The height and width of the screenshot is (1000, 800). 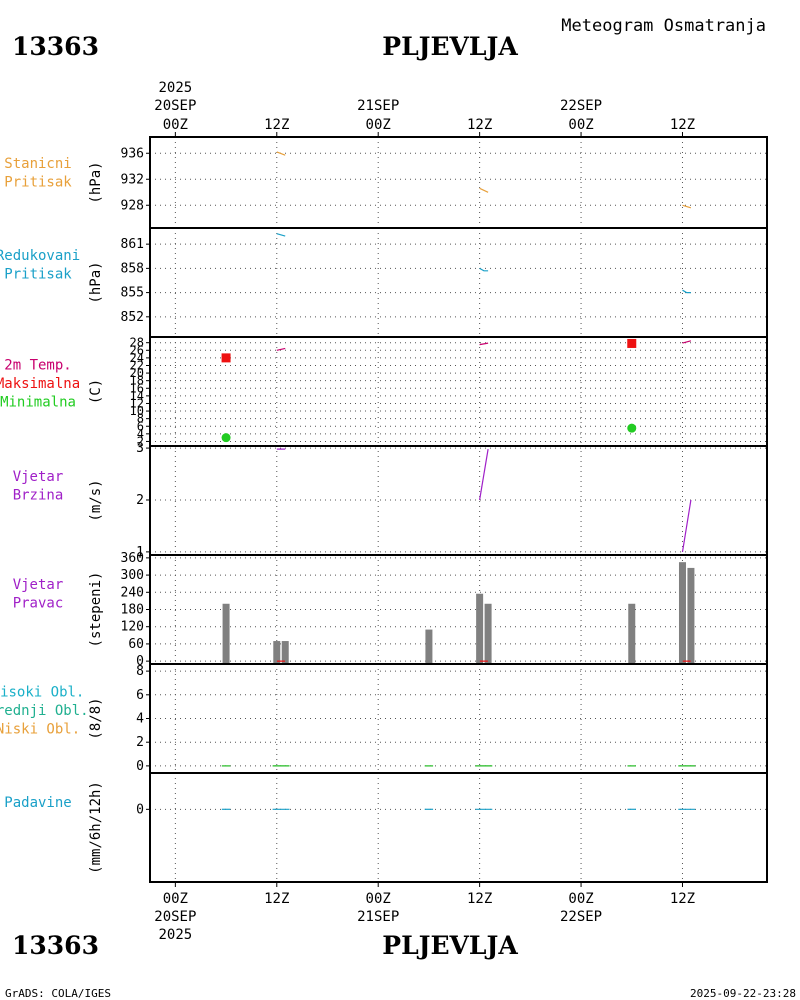 What do you see at coordinates (40, 384) in the screenshot?
I see `panel-label: Maksimalna` at bounding box center [40, 384].